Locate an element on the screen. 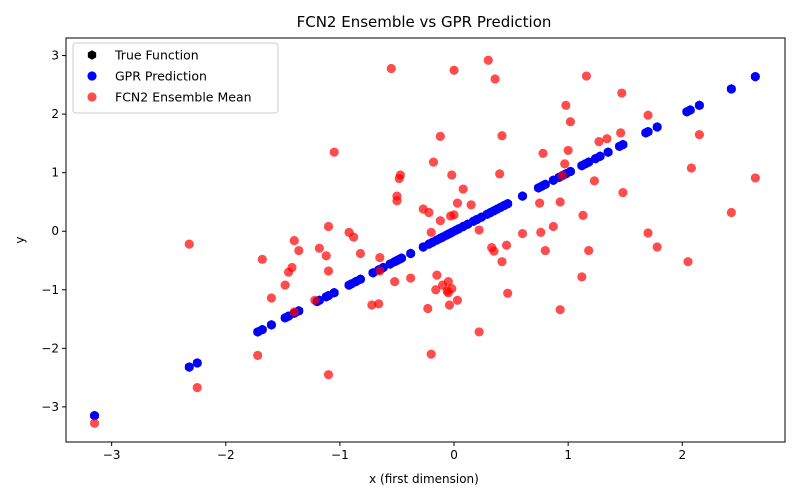 The image size is (800, 500). x-tick-label: 0 is located at coordinates (454, 455).